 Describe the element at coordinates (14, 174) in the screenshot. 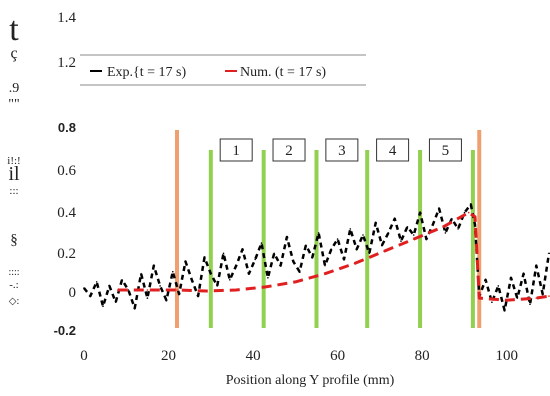

I see `y-label-fragment: il` at that location.